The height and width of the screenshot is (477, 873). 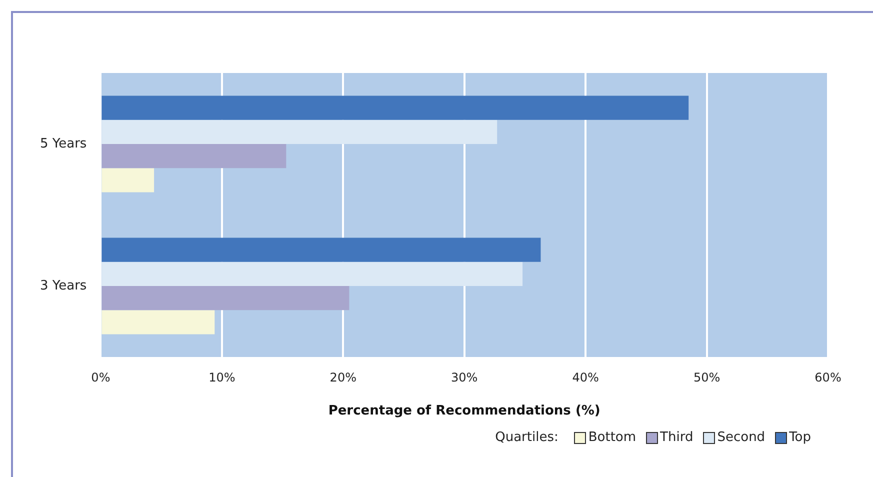 I want to click on x-tick-label: 0%, so click(x=100, y=377).